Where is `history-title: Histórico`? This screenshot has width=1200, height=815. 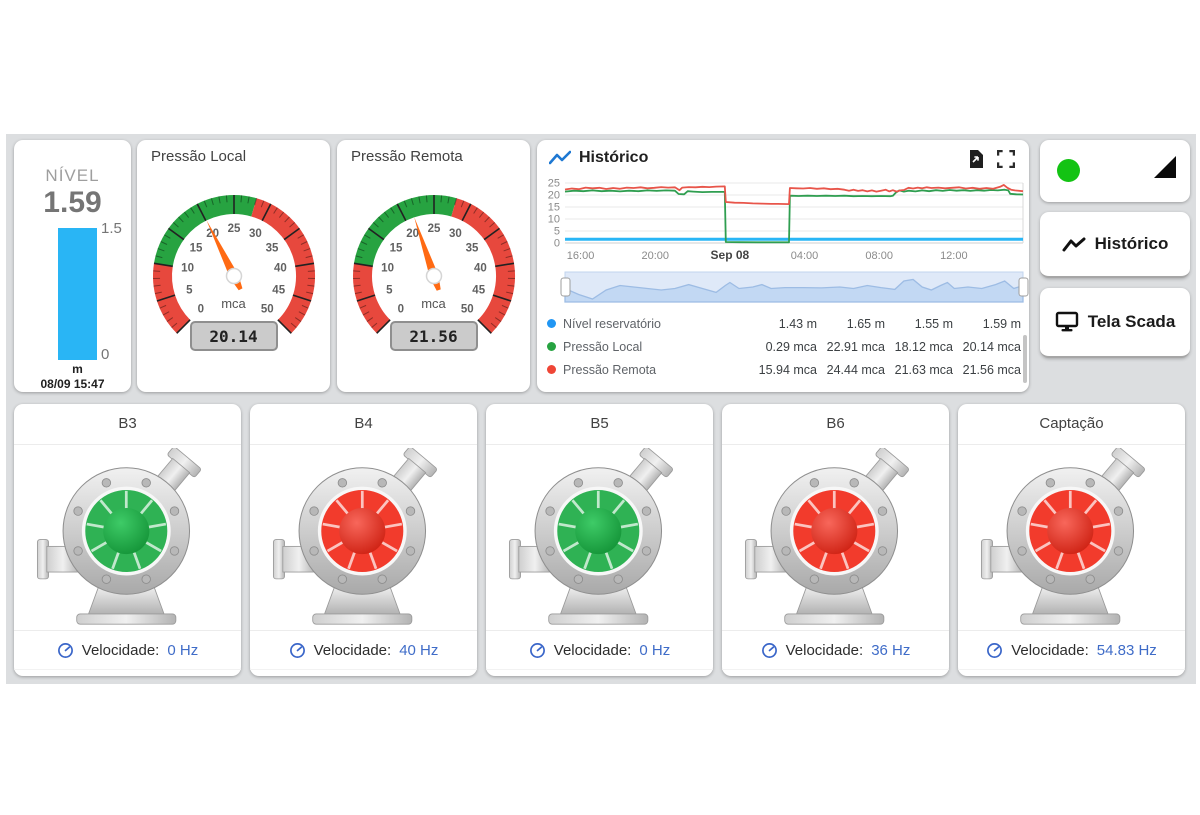
history-title: Histórico is located at coordinates (614, 157).